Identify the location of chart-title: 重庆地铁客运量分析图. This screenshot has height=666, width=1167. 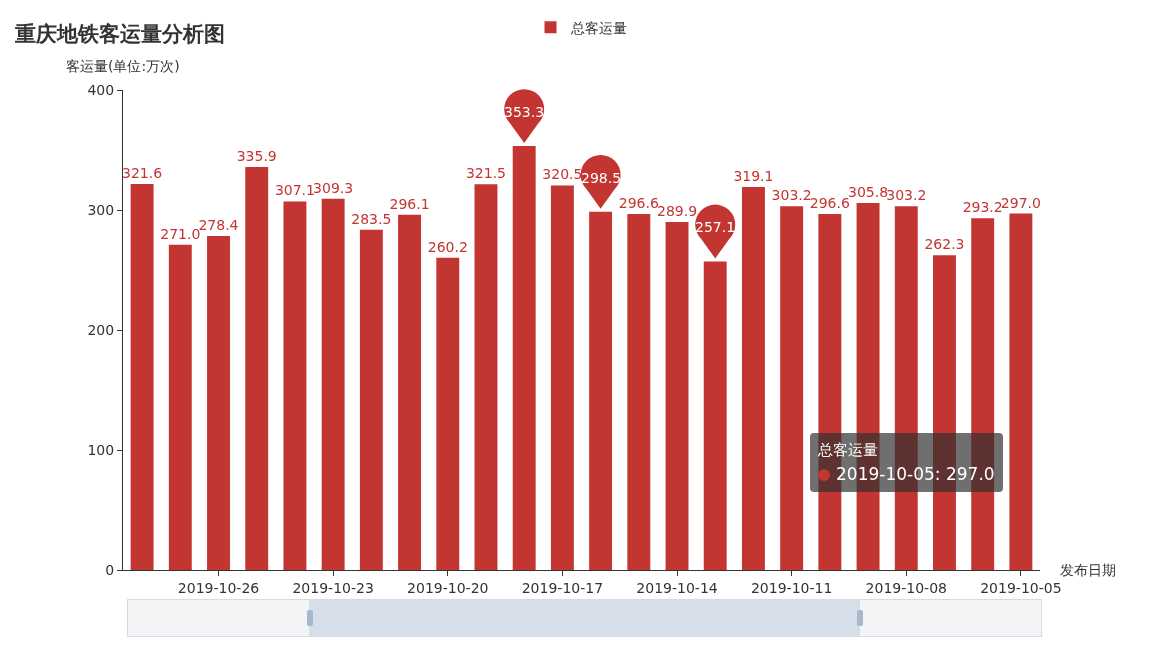
(120, 34).